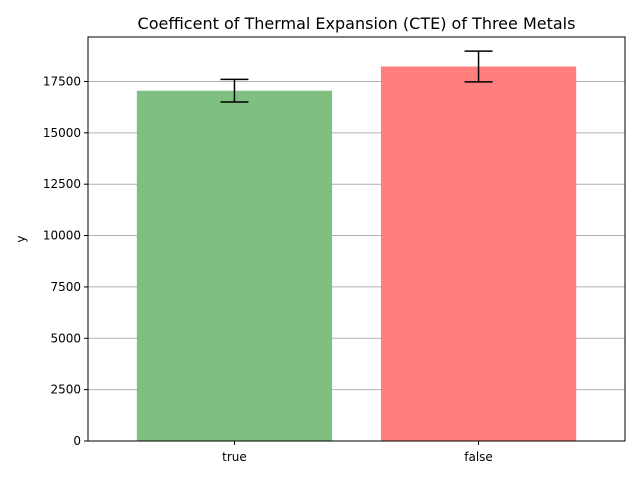 The image size is (640, 480). What do you see at coordinates (62, 236) in the screenshot?
I see `y-tick-label: 10000` at bounding box center [62, 236].